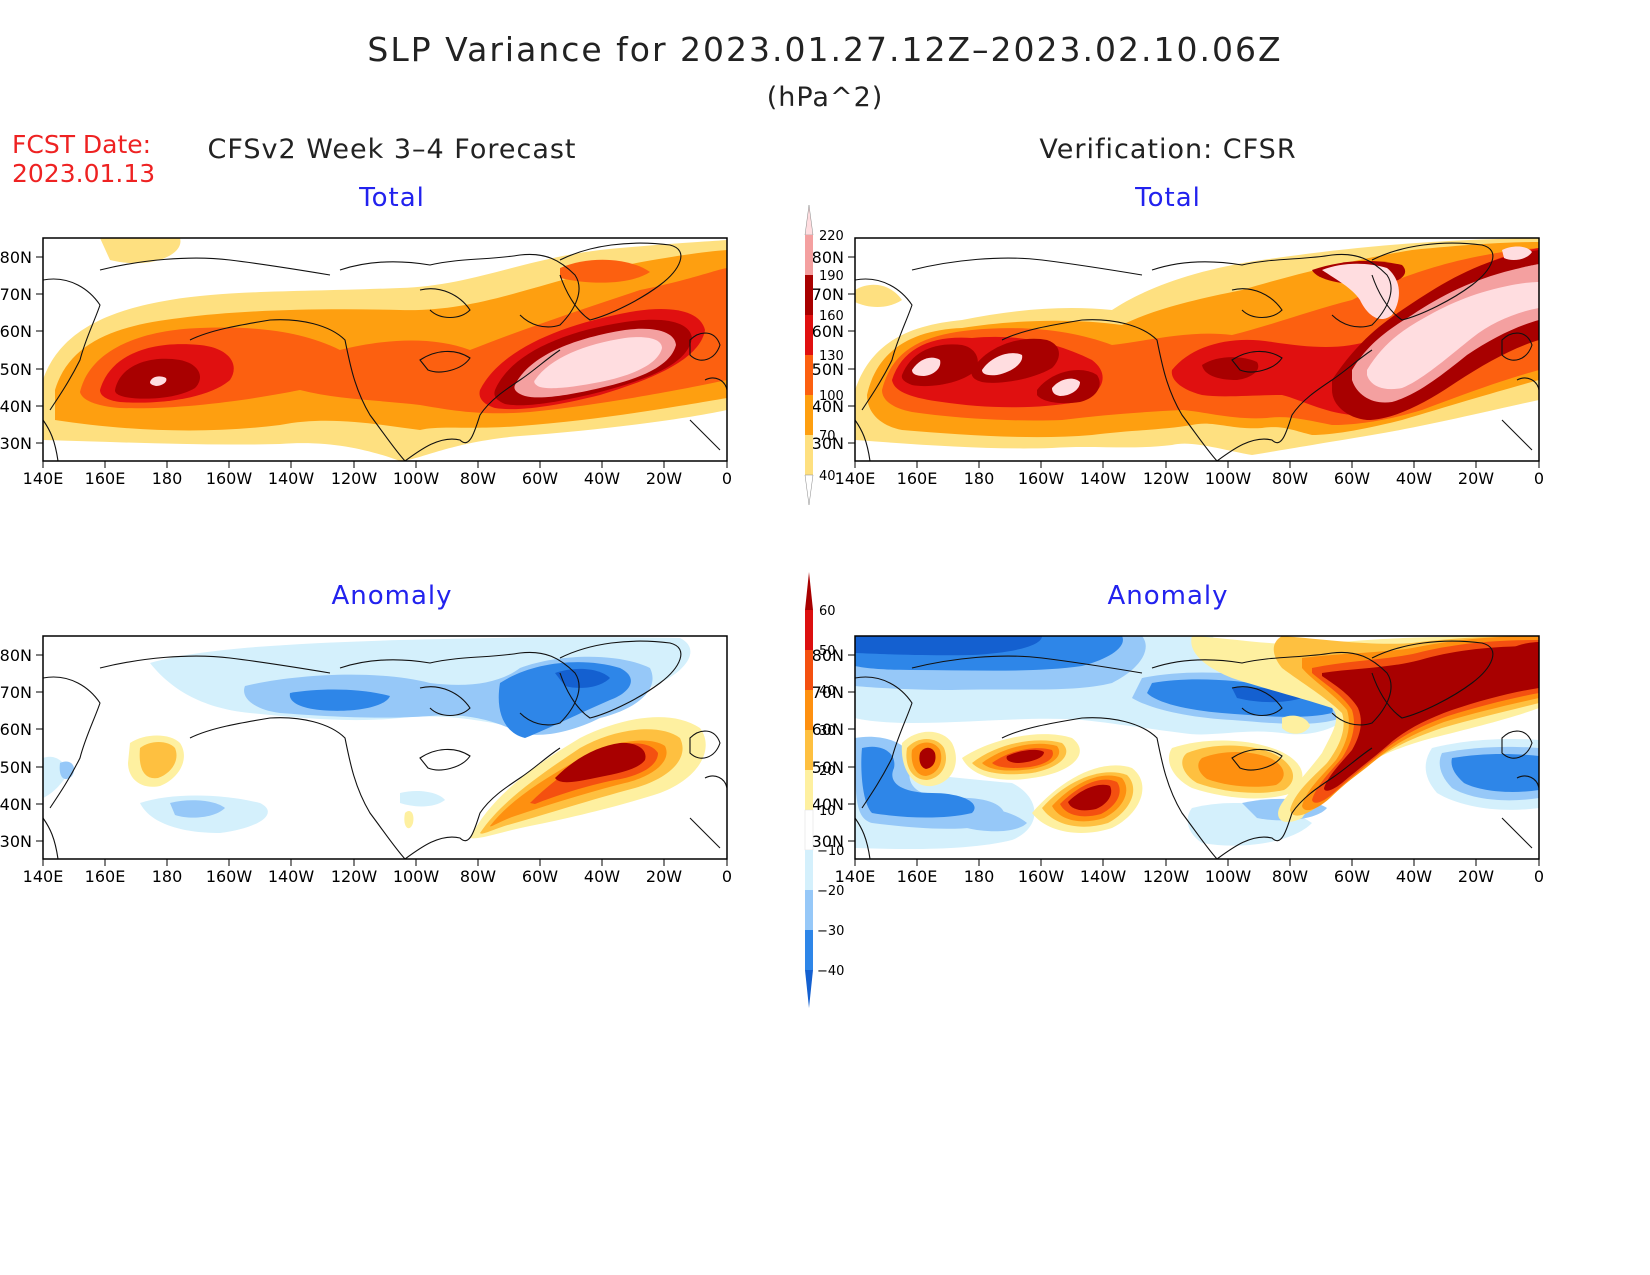 Image resolution: width=1650 pixels, height=1275 pixels. I want to click on colorbar-label: −30, so click(830, 931).